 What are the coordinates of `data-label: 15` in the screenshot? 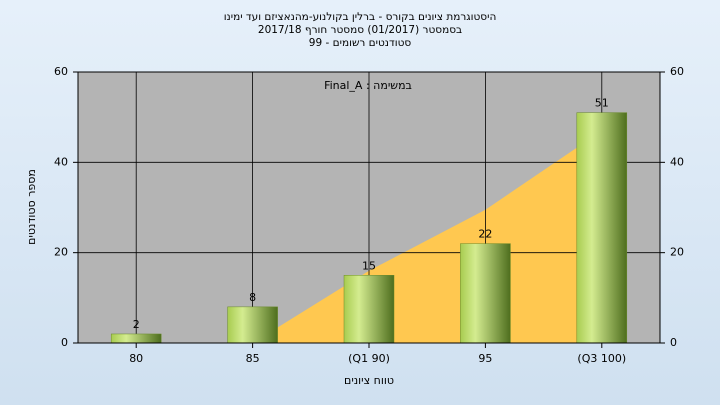 It's located at (369, 265).